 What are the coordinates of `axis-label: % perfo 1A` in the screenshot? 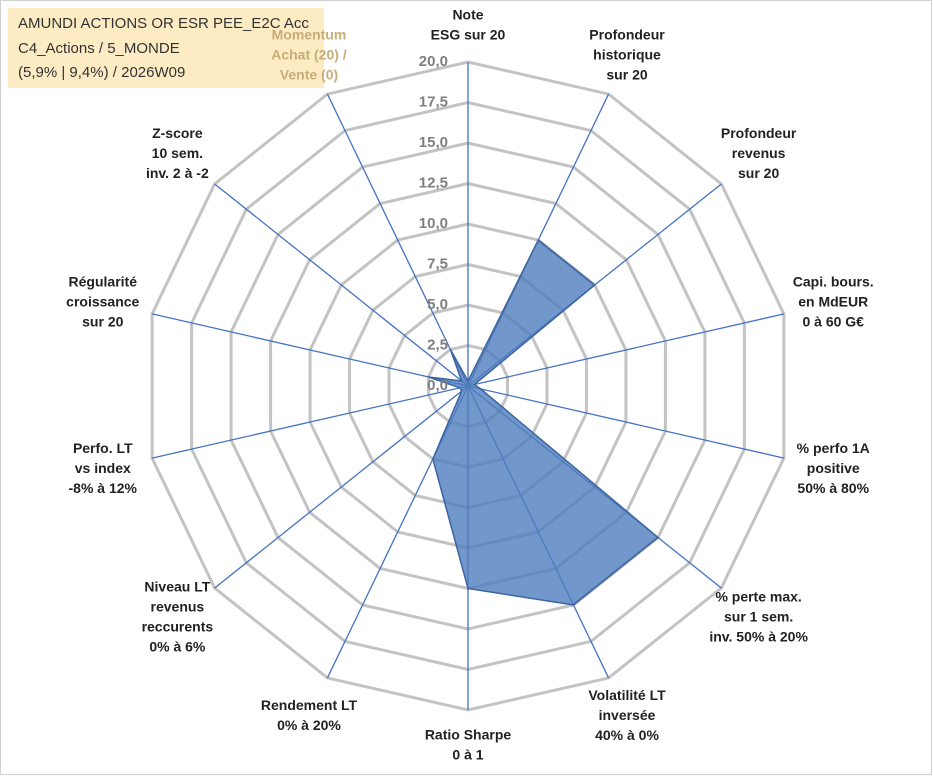 It's located at (833, 448).